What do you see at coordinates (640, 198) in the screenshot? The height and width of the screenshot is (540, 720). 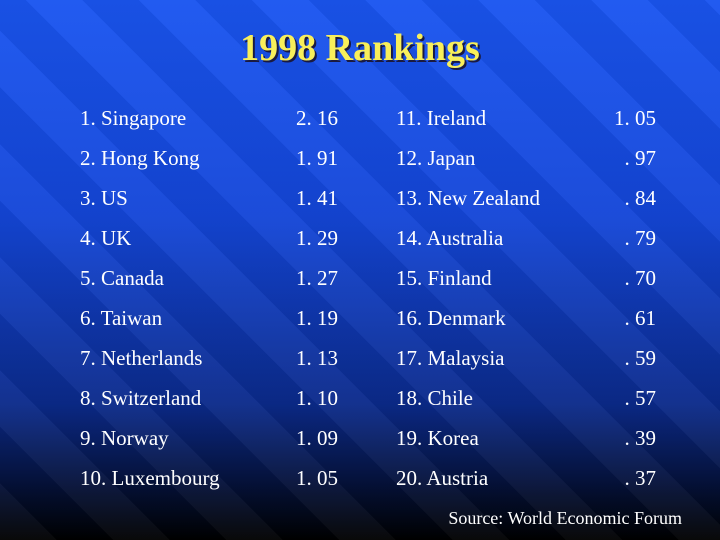 I see `ranking-score: . 84` at bounding box center [640, 198].